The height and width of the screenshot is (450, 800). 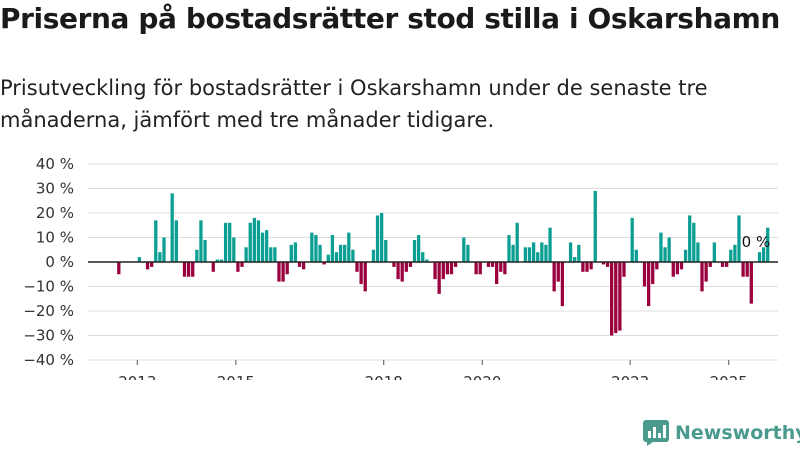 I want to click on newsworthy-logo-icon, so click(x=656, y=433).